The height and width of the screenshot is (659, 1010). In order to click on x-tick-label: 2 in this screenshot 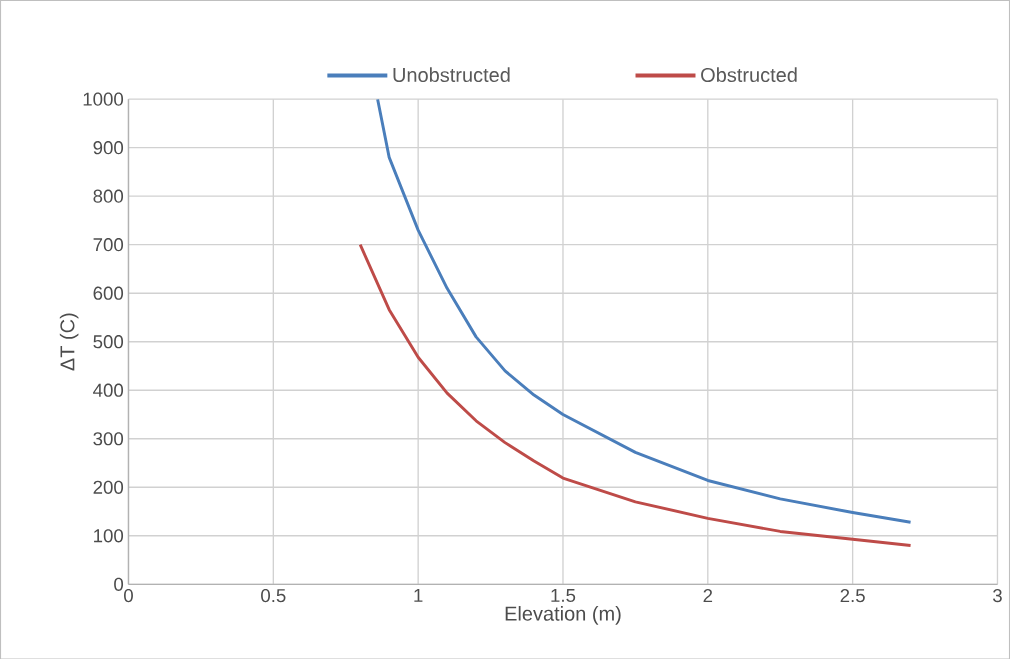, I will do `click(708, 595)`.